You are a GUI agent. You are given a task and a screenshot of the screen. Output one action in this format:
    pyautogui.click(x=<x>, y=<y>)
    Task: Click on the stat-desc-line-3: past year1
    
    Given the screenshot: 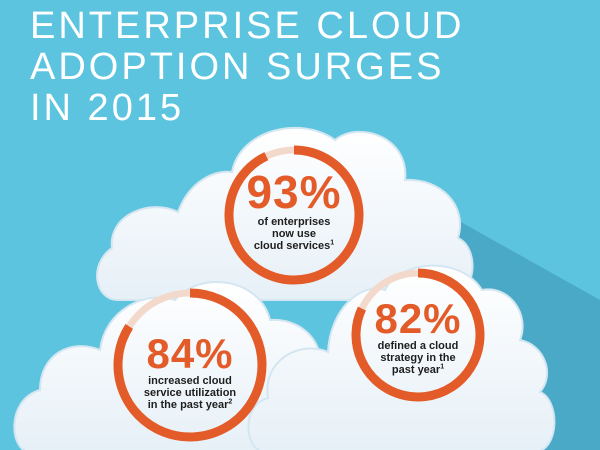 What is the action you would take?
    pyautogui.click(x=418, y=369)
    